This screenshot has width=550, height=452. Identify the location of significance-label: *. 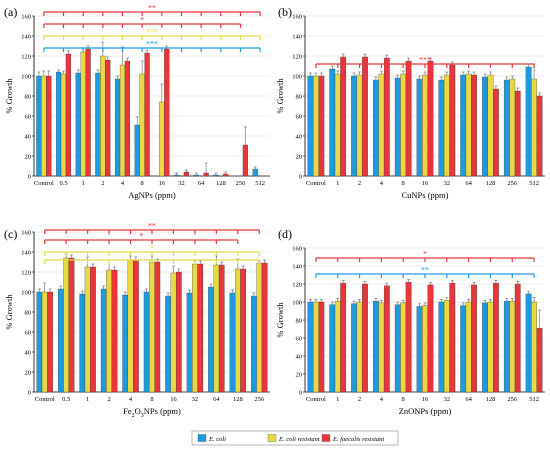
(425, 254).